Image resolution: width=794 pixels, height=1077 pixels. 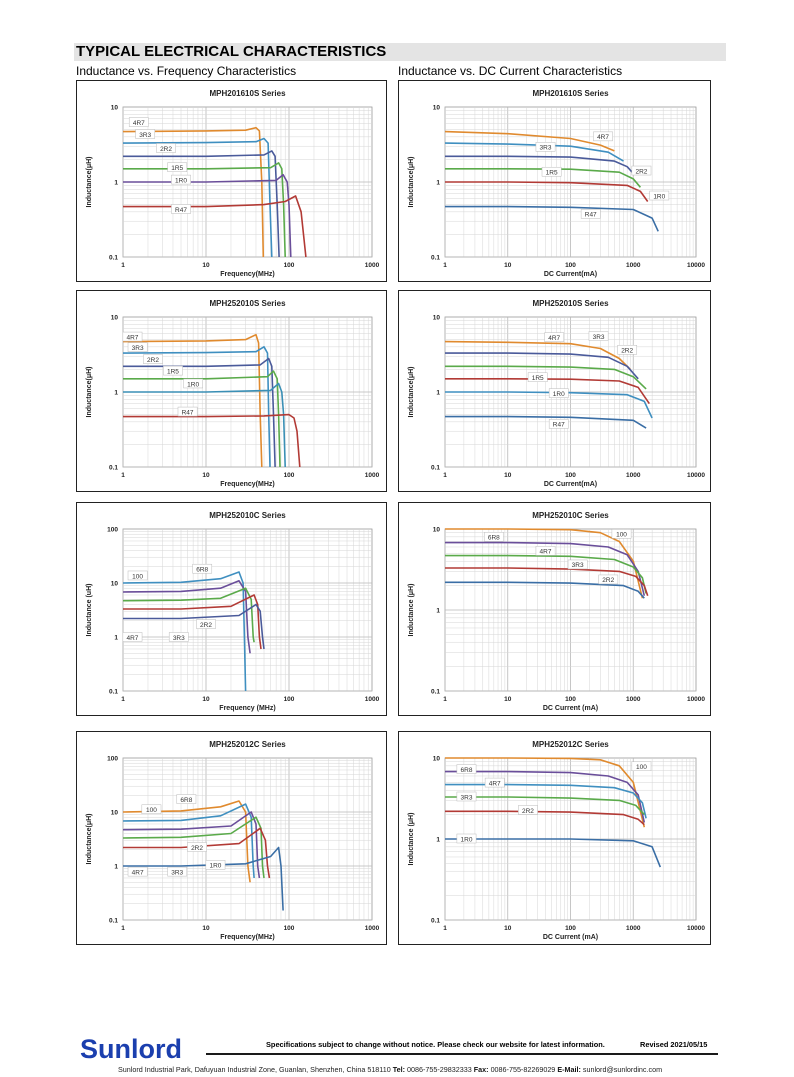 What do you see at coordinates (696, 265) in the screenshot?
I see `x-tick-label: 10000` at bounding box center [696, 265].